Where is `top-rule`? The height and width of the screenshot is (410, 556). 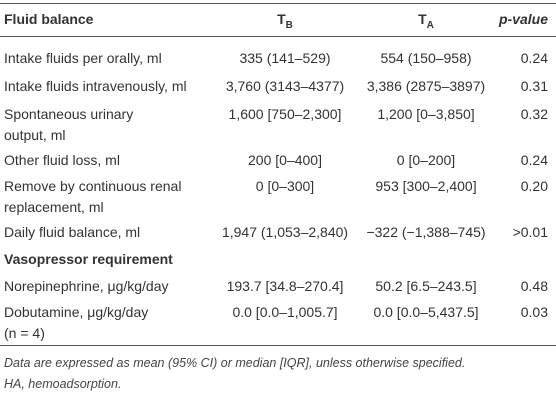 top-rule is located at coordinates (278, 3).